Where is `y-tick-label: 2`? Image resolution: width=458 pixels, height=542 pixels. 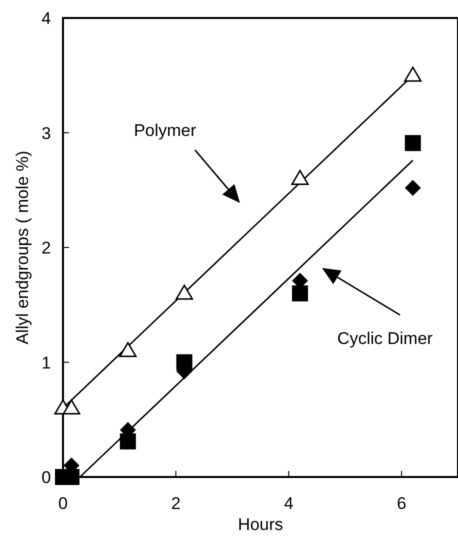 y-tick-label: 2 is located at coordinates (46, 248).